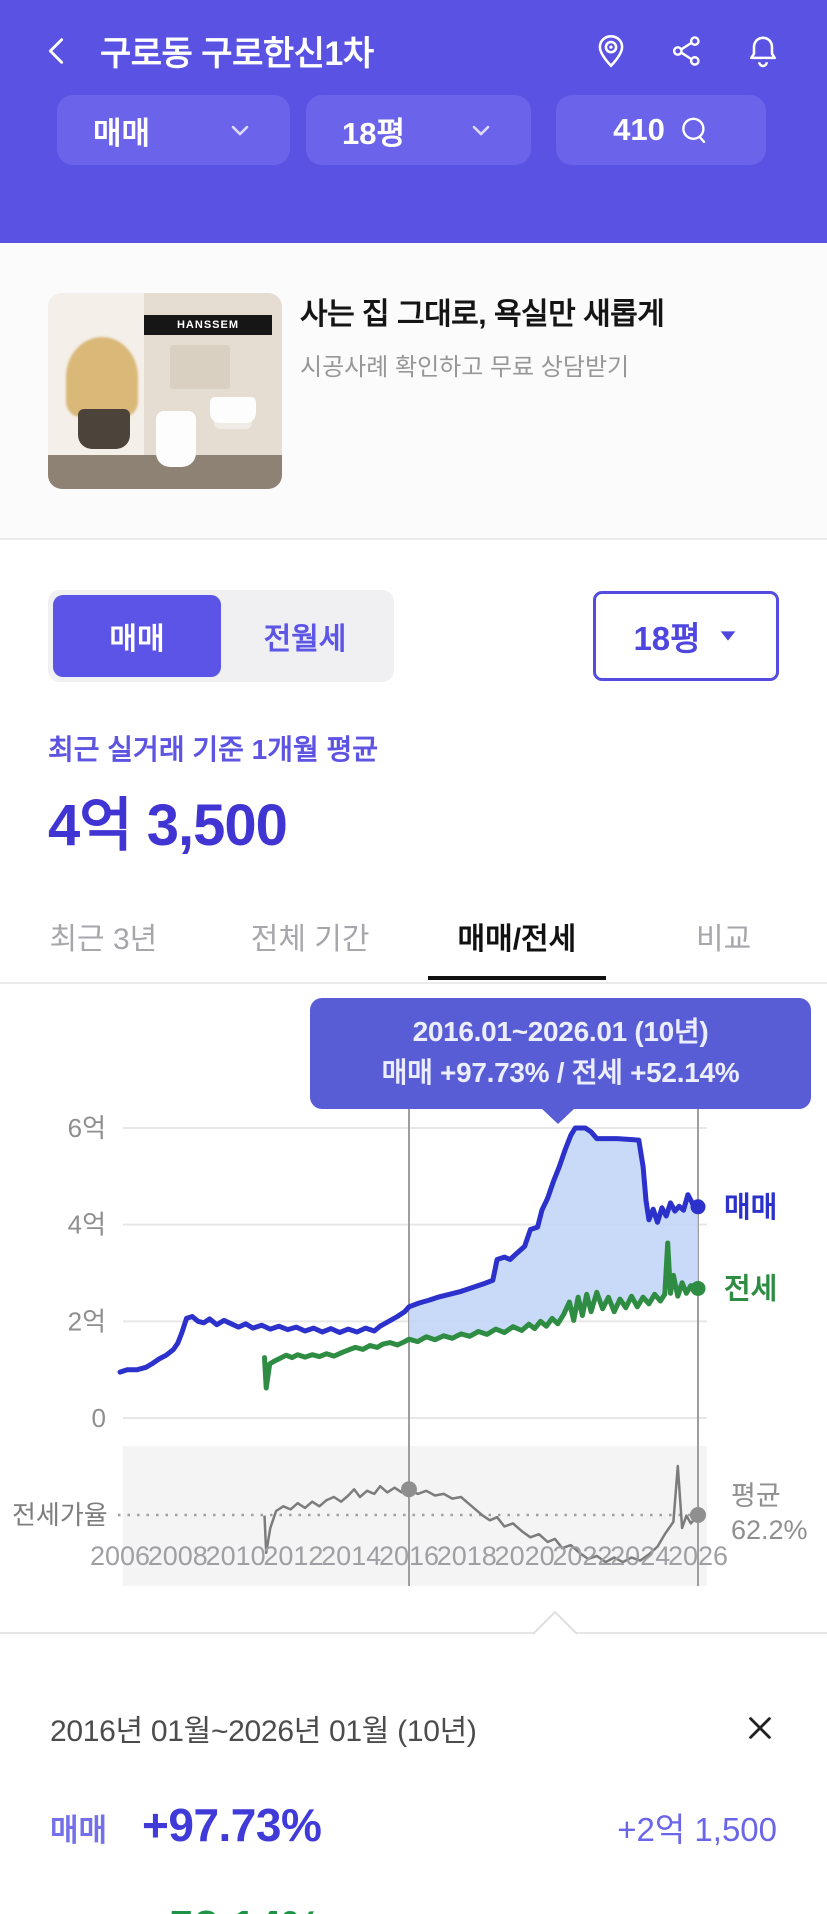 The width and height of the screenshot is (827, 1914). Describe the element at coordinates (560, 1031) in the screenshot. I see `range-tooltip-period: 2016.01~2026.01 (10년)` at that location.